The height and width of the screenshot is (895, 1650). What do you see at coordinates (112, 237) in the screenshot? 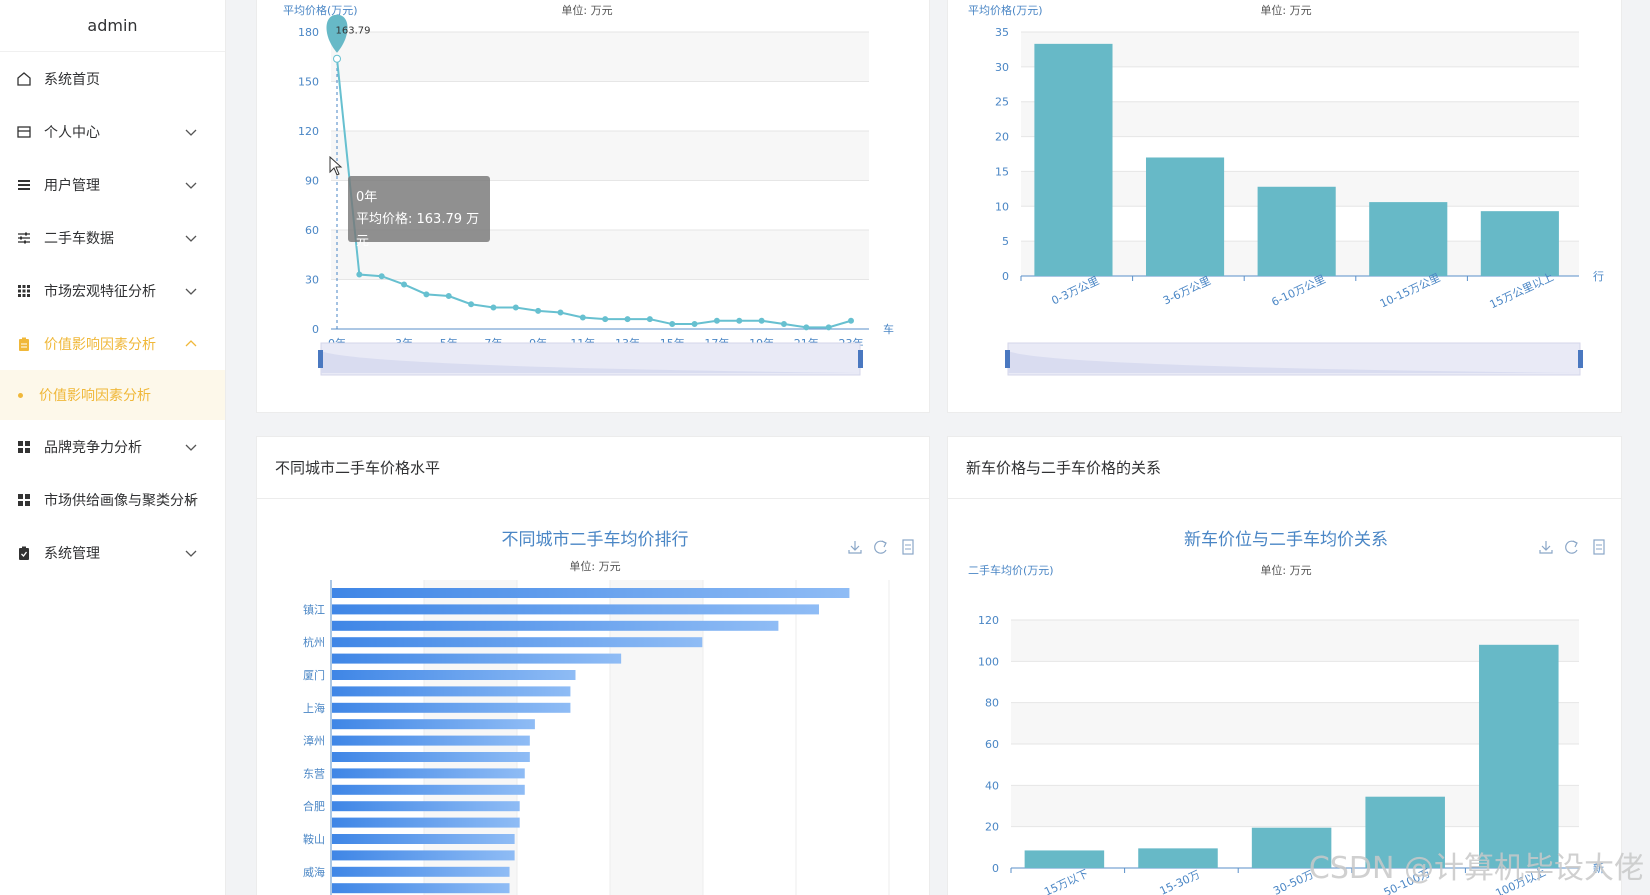
I see `sidebar-item-a3: 二手车数据` at bounding box center [112, 237].